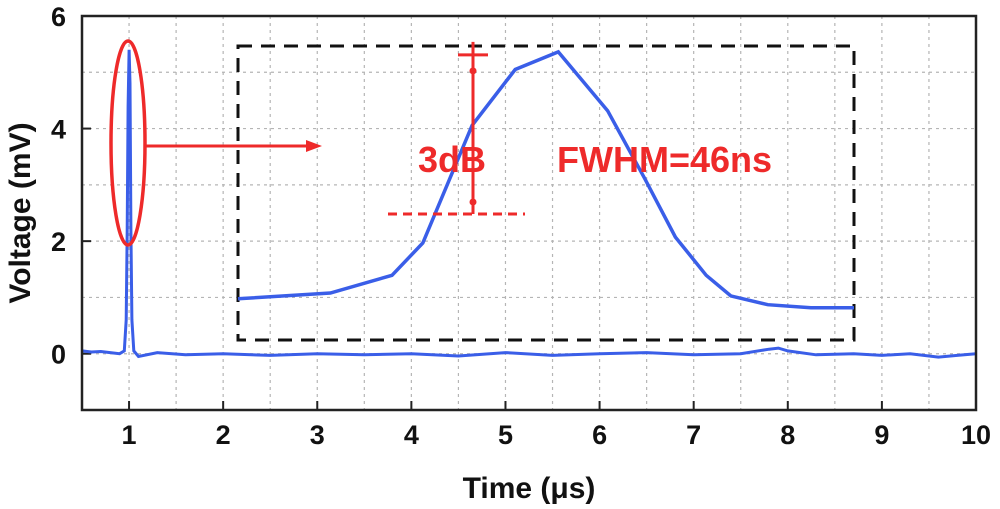 The image size is (1000, 509). Describe the element at coordinates (452, 159) in the screenshot. I see `3db-annotation-label: 3dB` at that location.